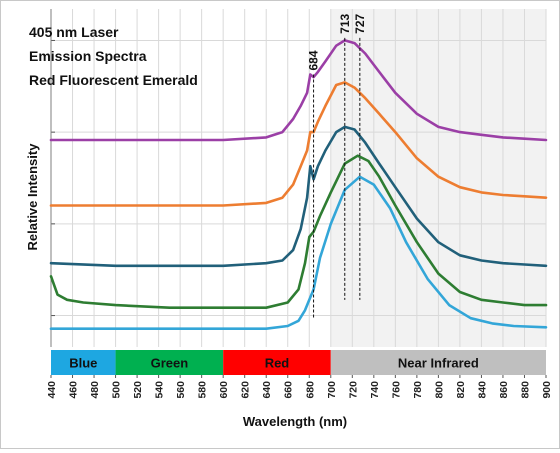  I want to click on band-label-4: Near Infrared, so click(438, 363).